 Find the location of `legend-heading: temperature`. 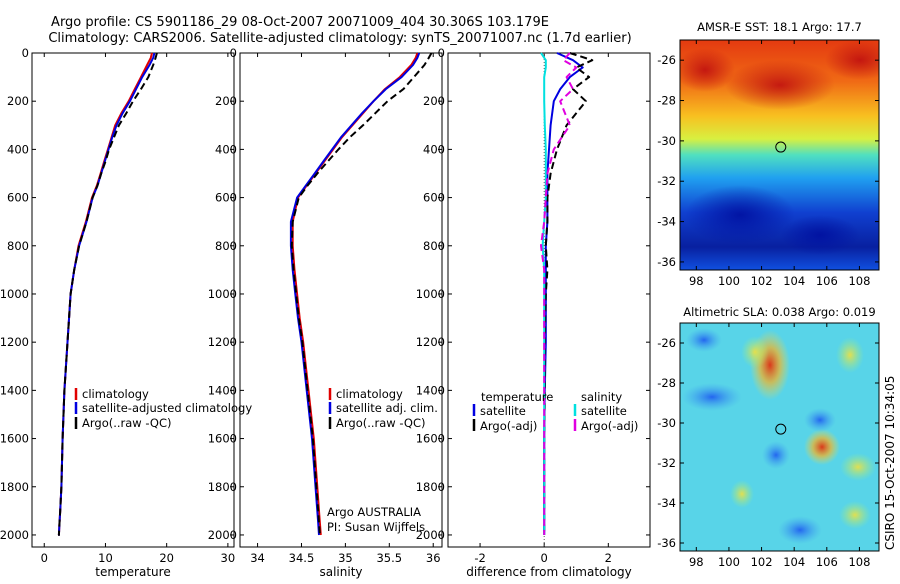

legend-heading: temperature is located at coordinates (517, 397).